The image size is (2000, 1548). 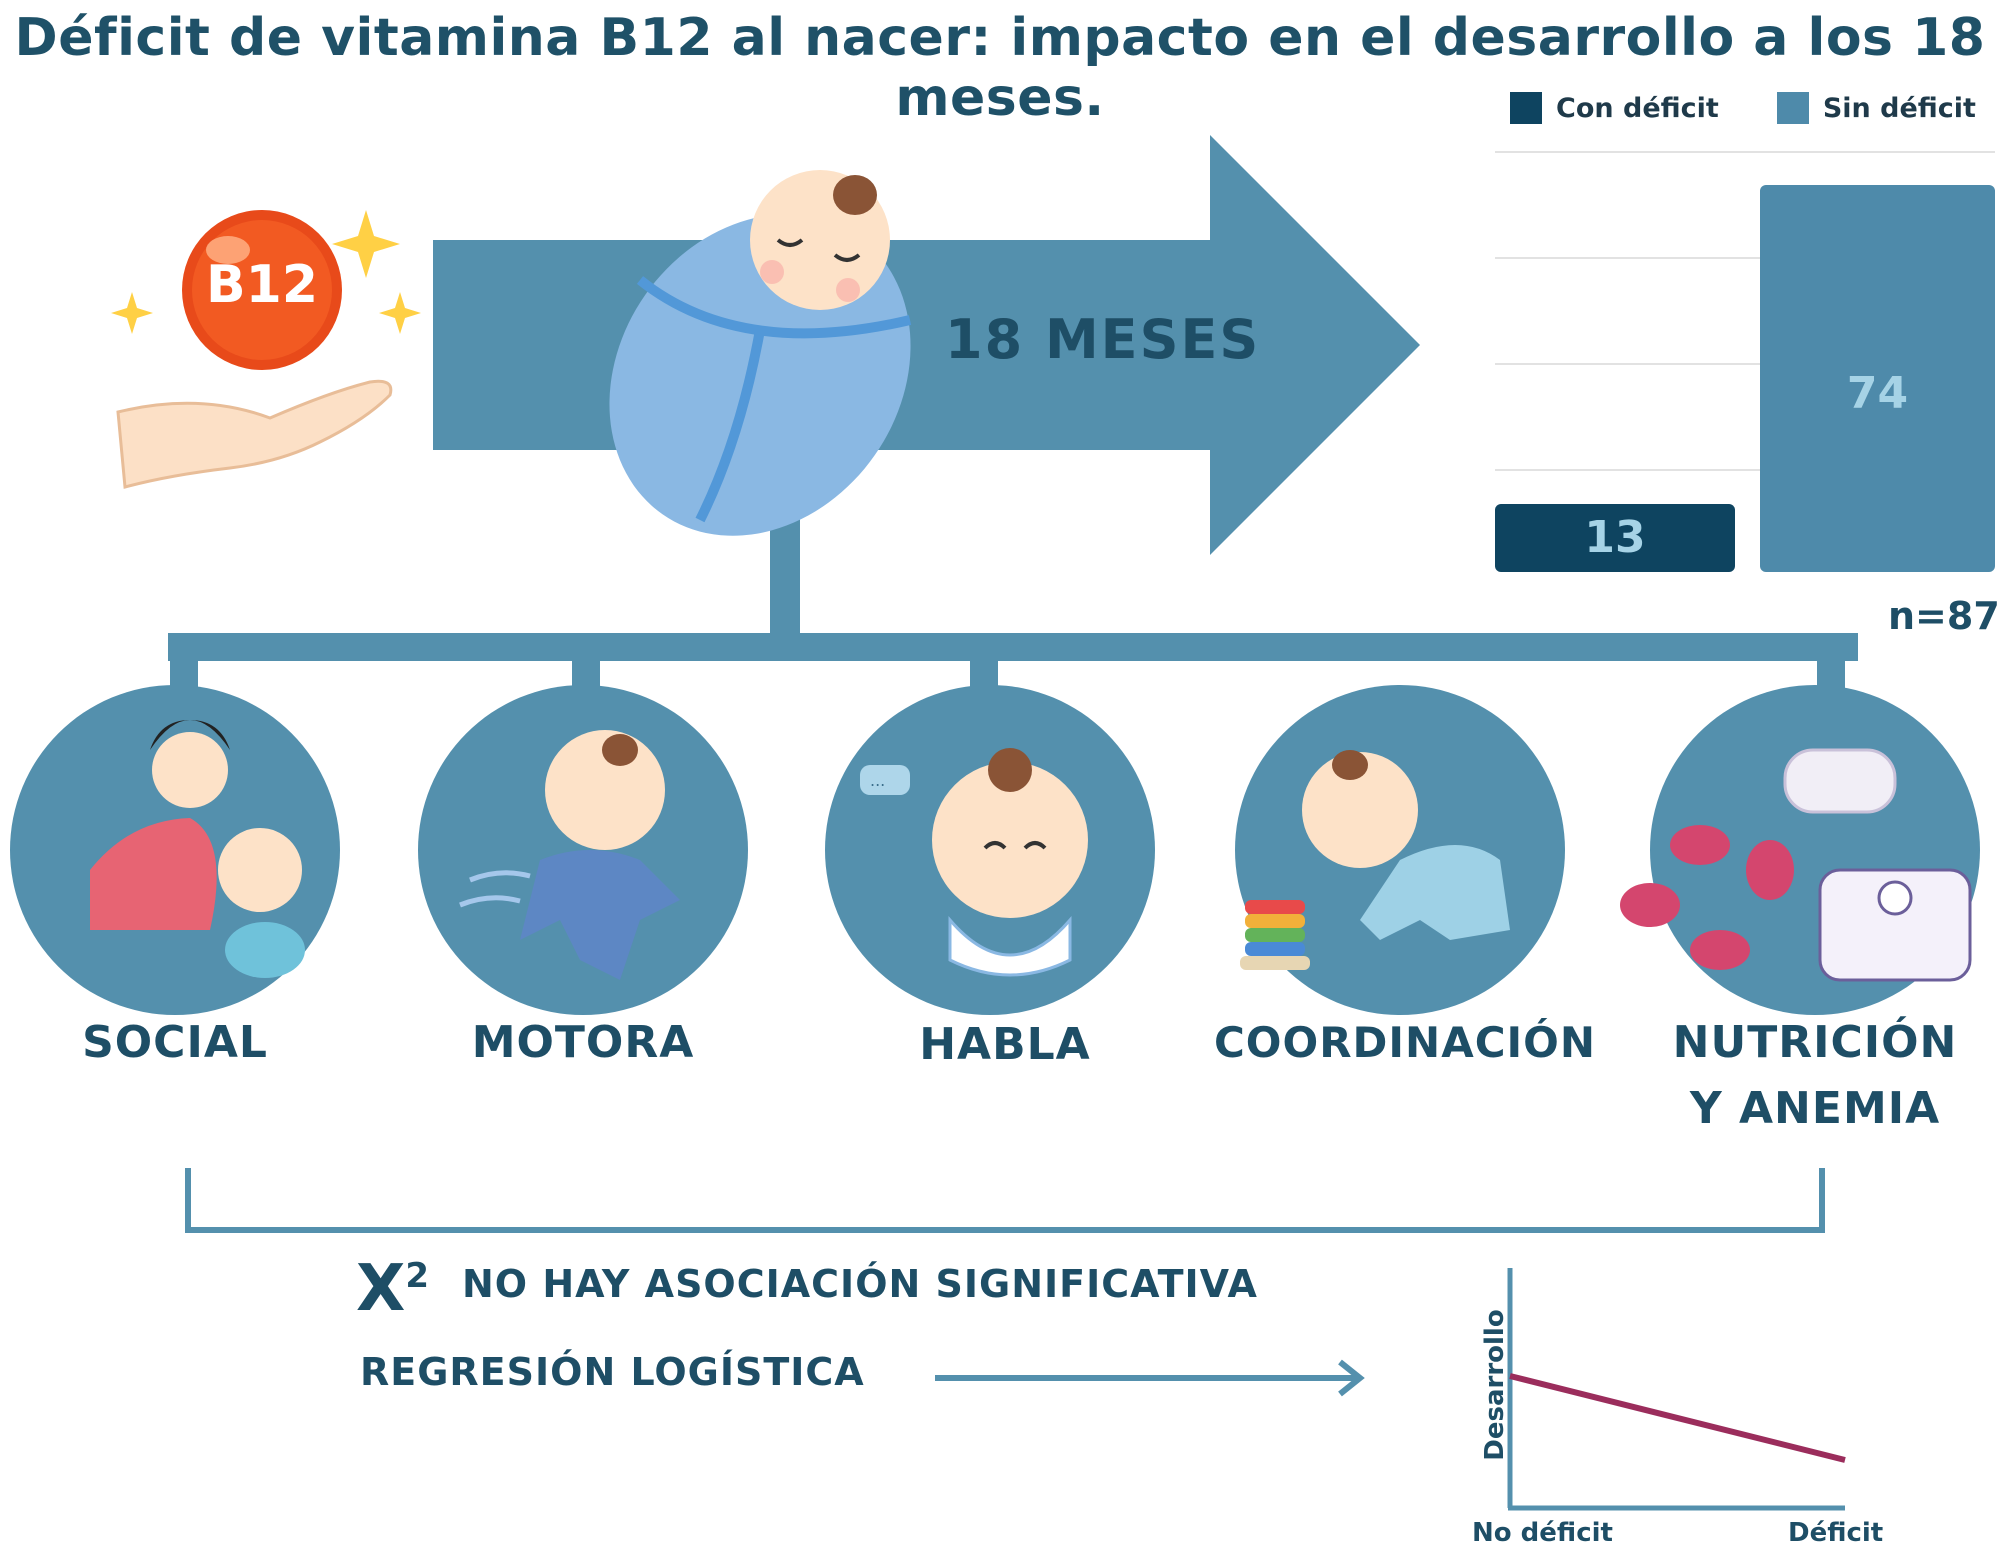 I want to click on running-toddler-icon, so click(x=569, y=855).